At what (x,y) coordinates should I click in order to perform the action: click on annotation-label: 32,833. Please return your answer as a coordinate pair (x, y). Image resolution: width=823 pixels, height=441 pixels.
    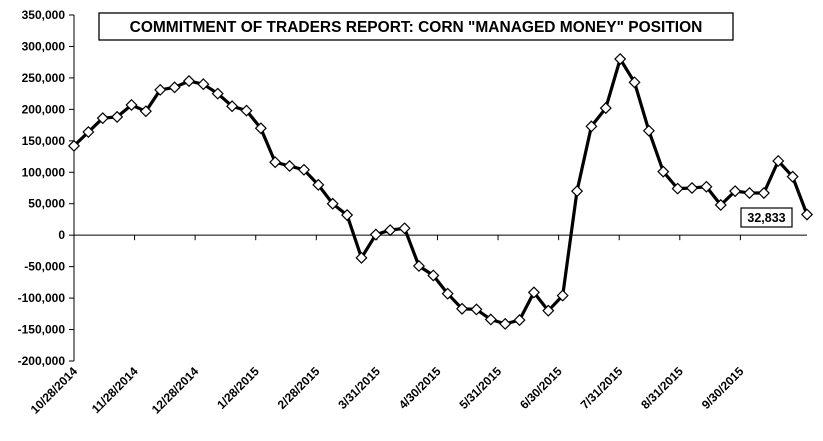
    Looking at the image, I should click on (766, 218).